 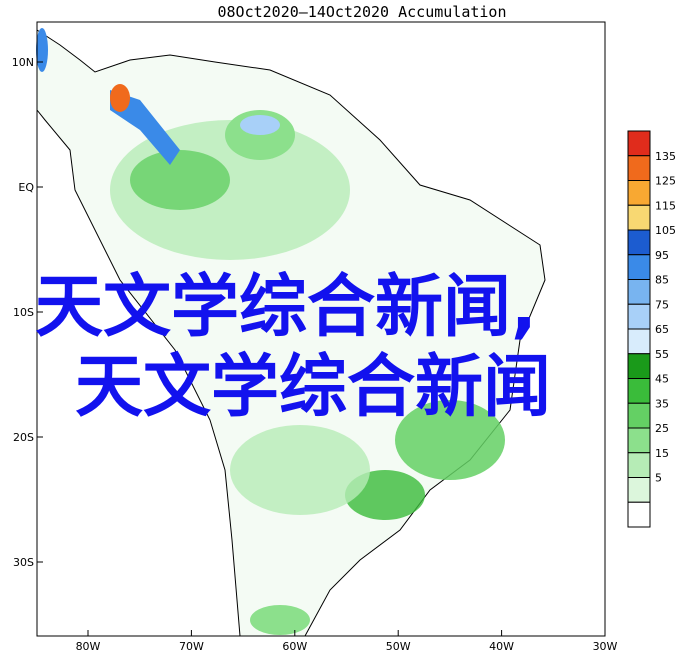 What do you see at coordinates (23, 437) in the screenshot?
I see `y-tick-label: 20S` at bounding box center [23, 437].